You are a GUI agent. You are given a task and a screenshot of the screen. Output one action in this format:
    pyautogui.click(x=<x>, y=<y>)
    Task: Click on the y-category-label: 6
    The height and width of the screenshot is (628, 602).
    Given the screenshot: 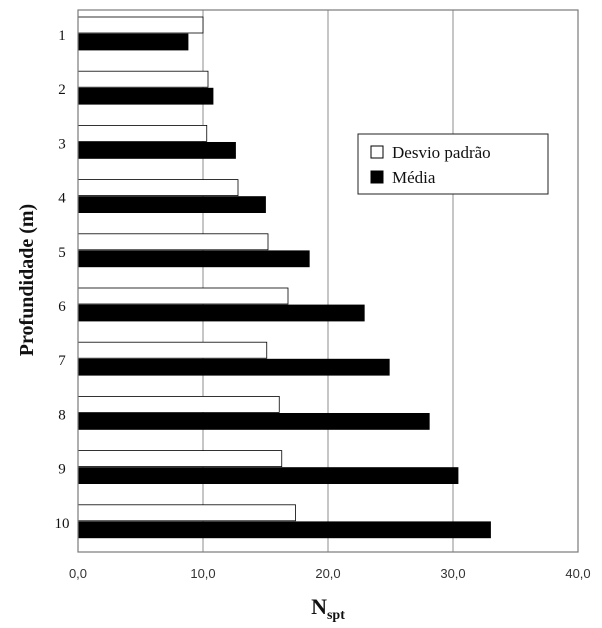 What is the action you would take?
    pyautogui.click(x=62, y=307)
    